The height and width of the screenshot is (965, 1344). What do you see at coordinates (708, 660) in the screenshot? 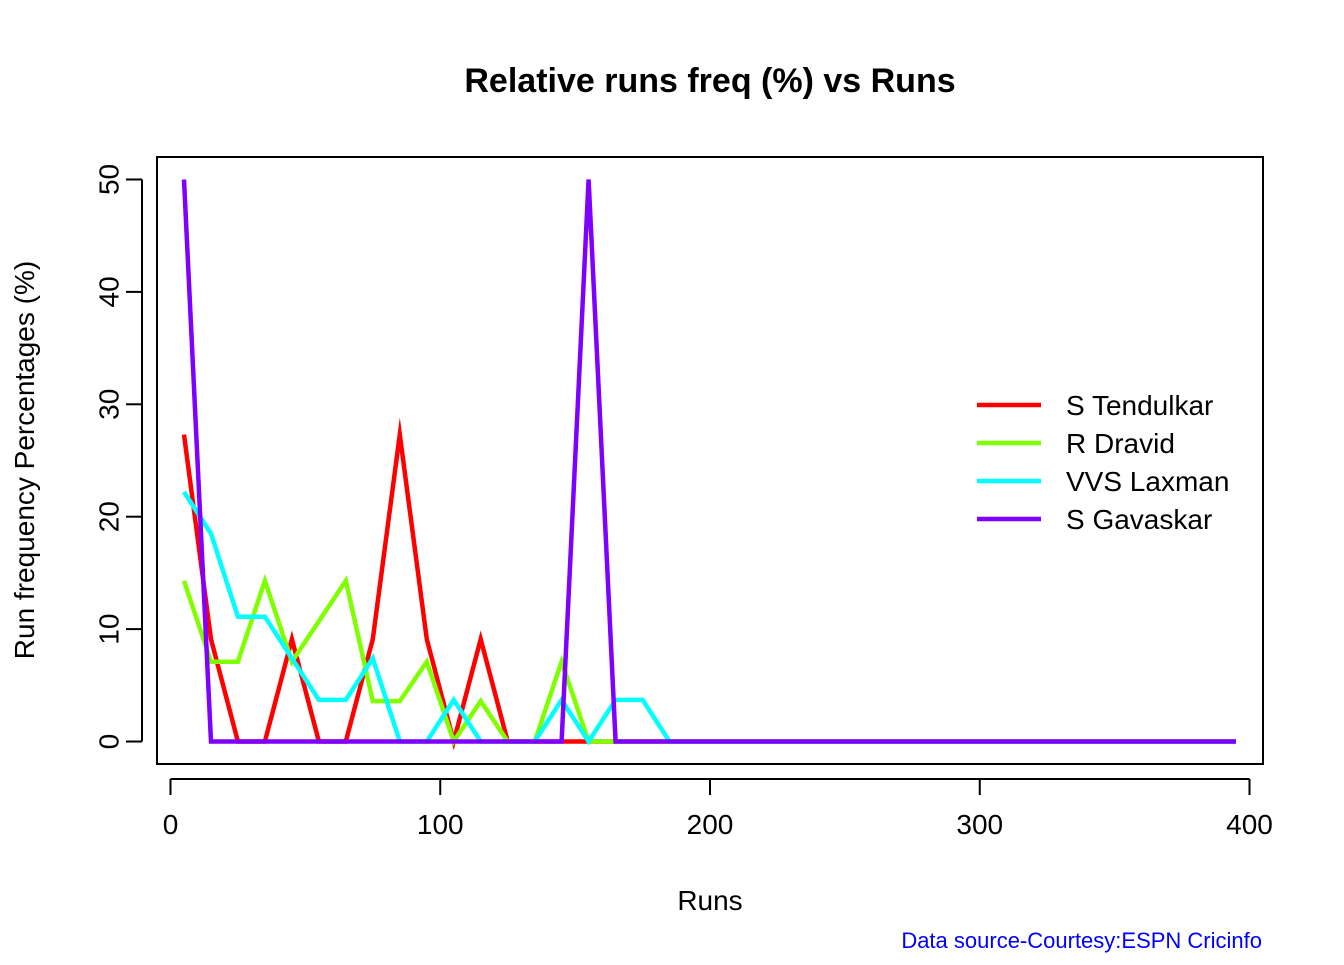
I see `series-line-r-dravid` at bounding box center [708, 660].